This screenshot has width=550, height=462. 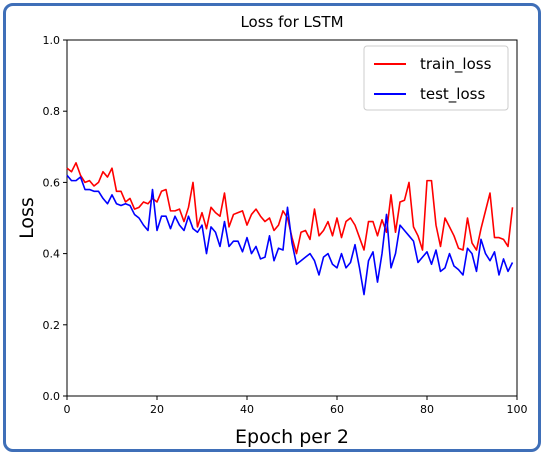 What do you see at coordinates (436, 78) in the screenshot?
I see `legend: train_loss test_loss` at bounding box center [436, 78].